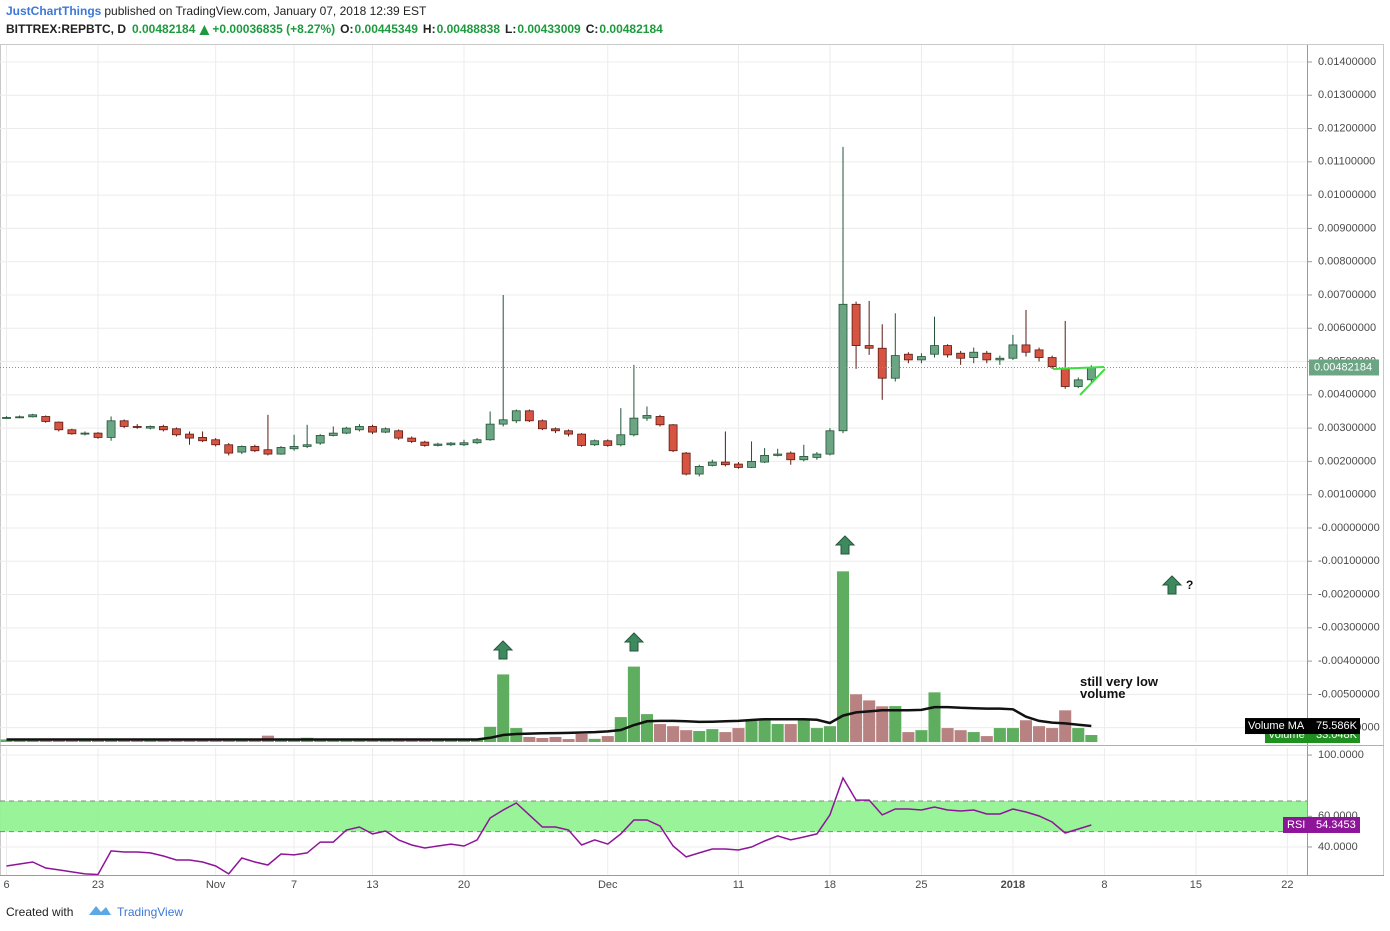 The height and width of the screenshot is (931, 1390). I want to click on ohlc-value: 0.00445349, so click(387, 29).